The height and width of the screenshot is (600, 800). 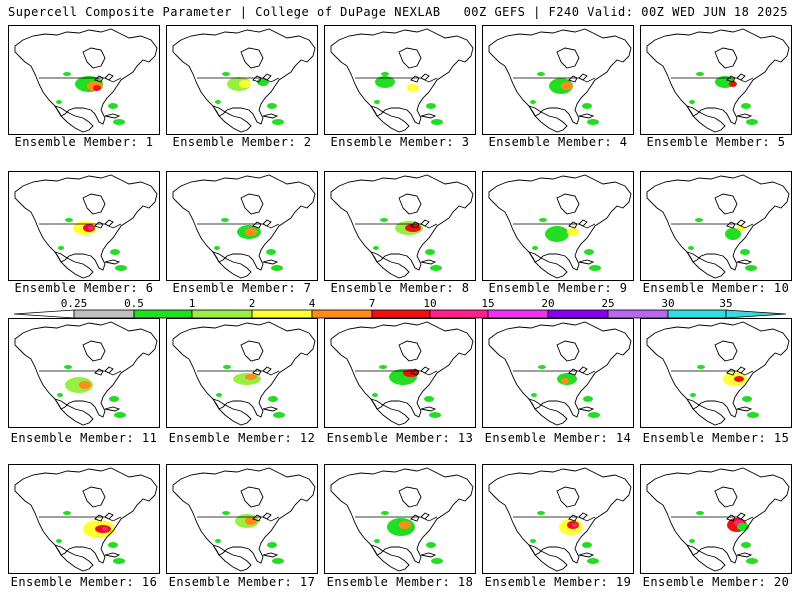 What do you see at coordinates (558, 142) in the screenshot?
I see `ensemble-member-label: Ensemble Member: 4` at bounding box center [558, 142].